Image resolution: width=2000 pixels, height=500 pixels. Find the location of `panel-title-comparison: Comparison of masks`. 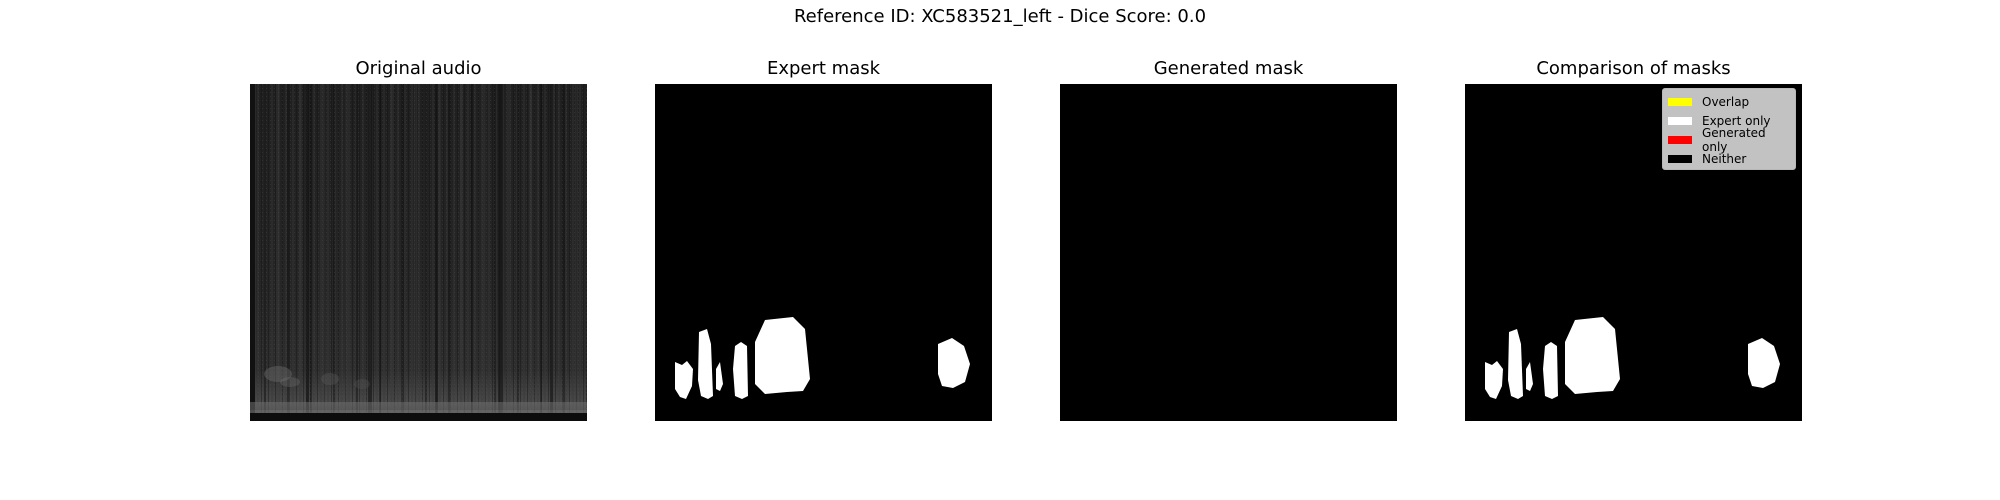

panel-title-comparison: Comparison of masks is located at coordinates (1633, 68).